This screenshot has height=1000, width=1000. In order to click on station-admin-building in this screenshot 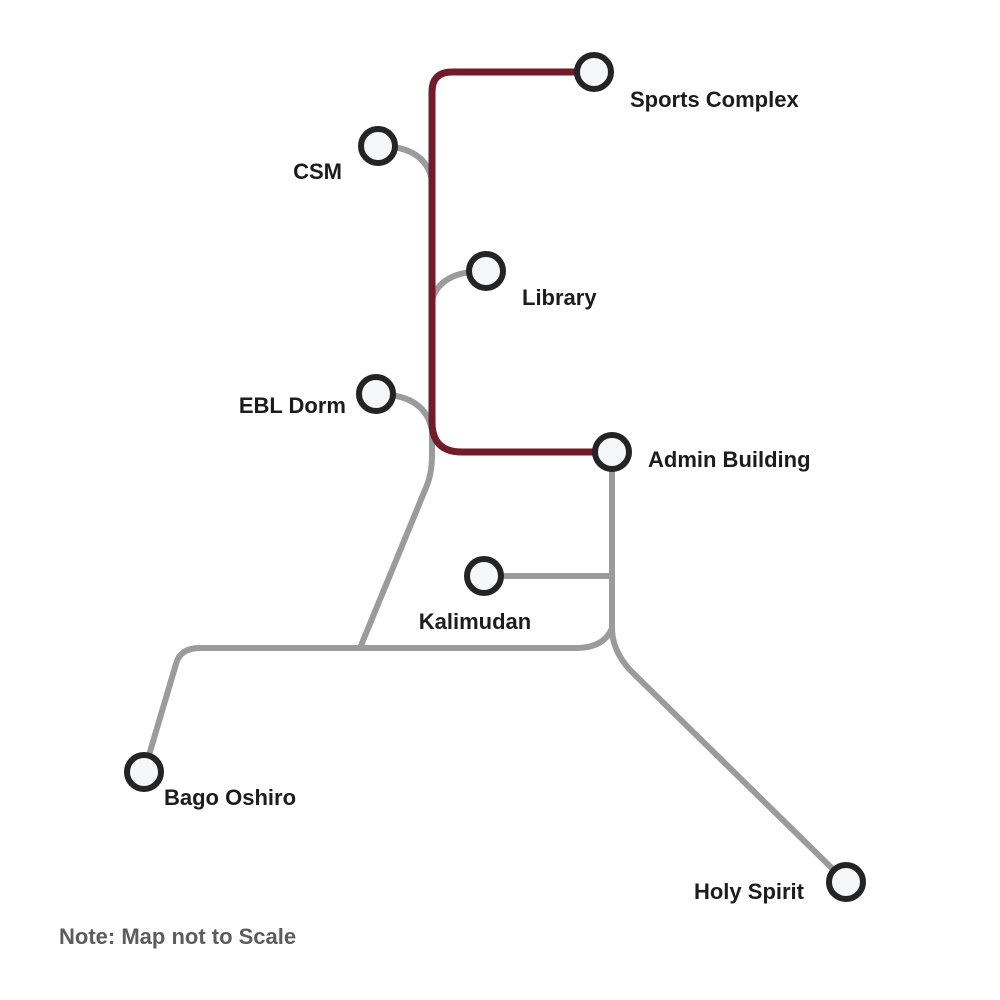, I will do `click(612, 452)`.